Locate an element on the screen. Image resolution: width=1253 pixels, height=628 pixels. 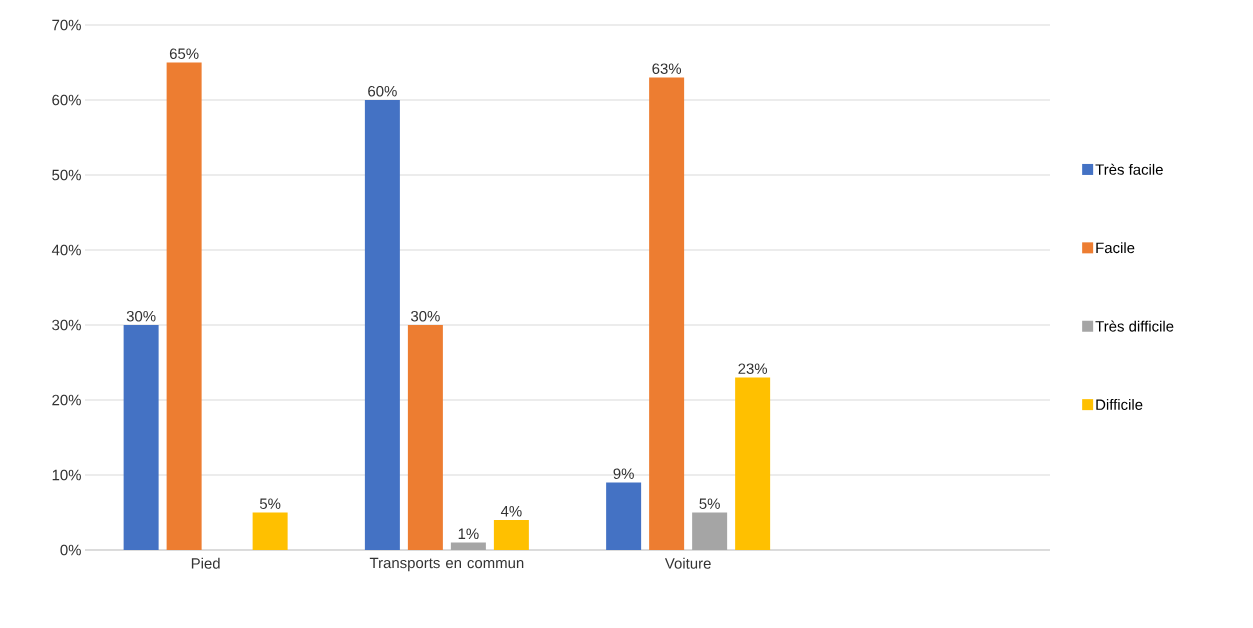
legend-label: Très facile is located at coordinates (1129, 169).